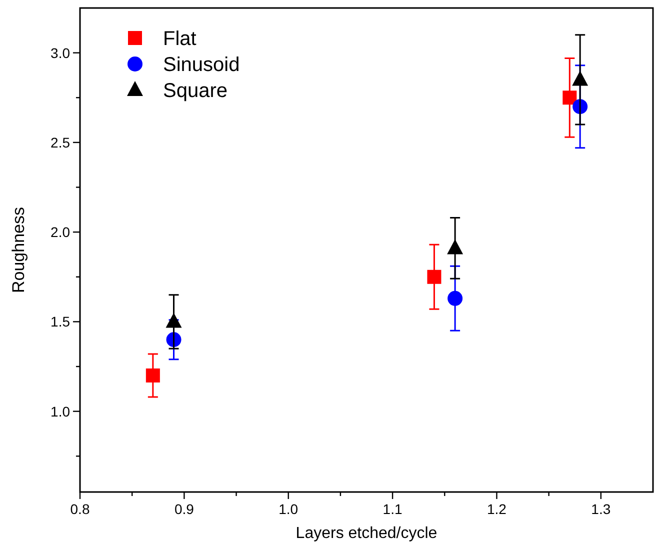 The image size is (655, 542). Describe the element at coordinates (288, 509) in the screenshot. I see `x-tick-label: 1.0` at that location.